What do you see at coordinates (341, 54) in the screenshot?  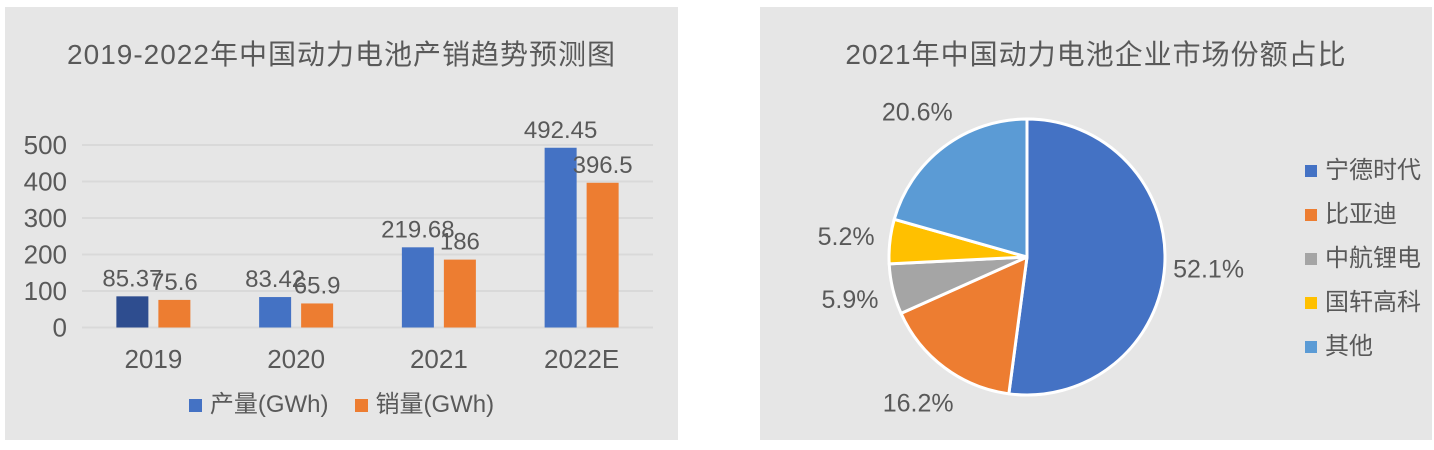 I see `bar-chart-title: 2019-2022年中国动力电池产销趋势预测图` at bounding box center [341, 54].